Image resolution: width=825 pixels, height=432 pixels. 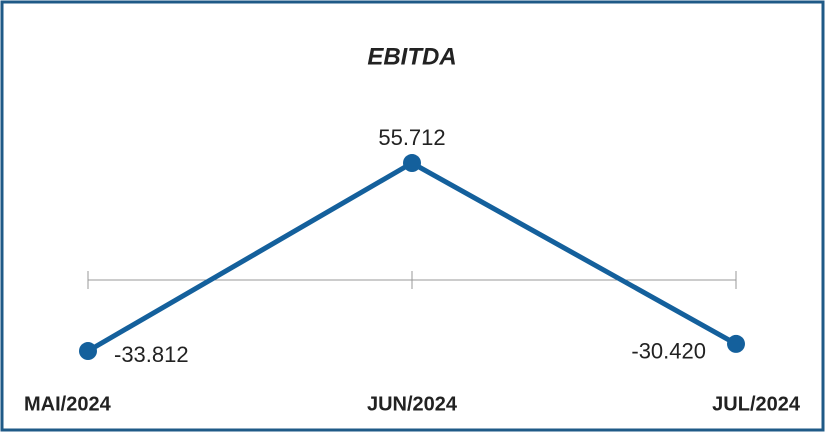 What do you see at coordinates (411, 137) in the screenshot?
I see `data-label: 55.712` at bounding box center [411, 137].